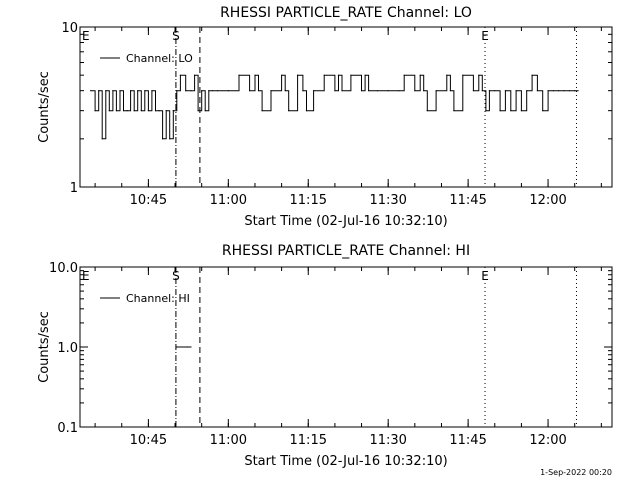 This screenshot has height=480, width=640. I want to click on y-tick-label: 0.1, so click(67, 428).